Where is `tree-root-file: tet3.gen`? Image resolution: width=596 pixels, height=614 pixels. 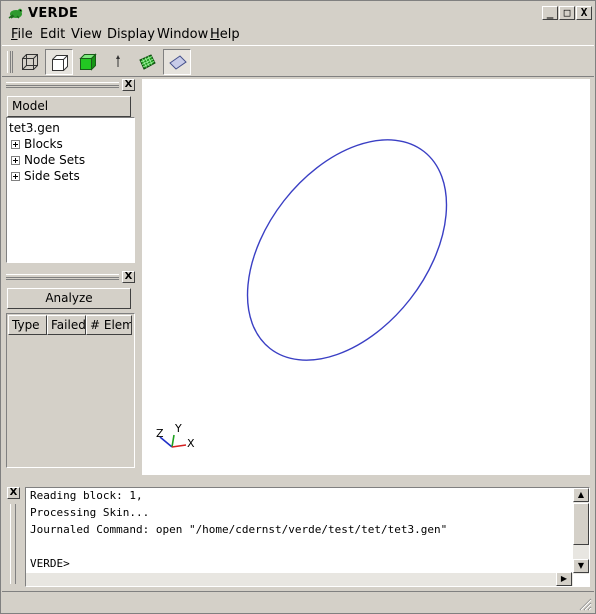 tree-root-file: tet3.gen is located at coordinates (34, 128).